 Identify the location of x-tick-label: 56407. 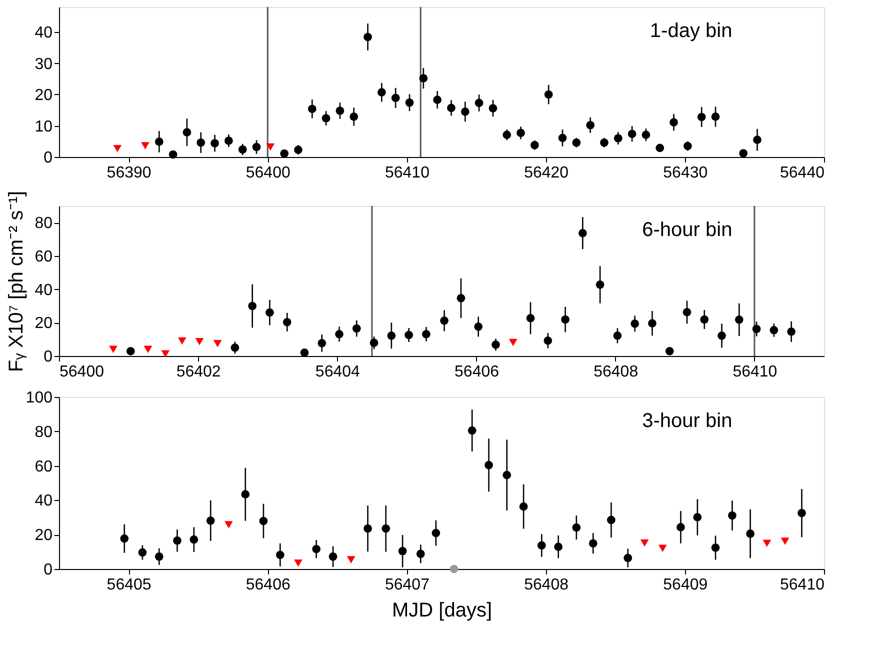
(407, 585).